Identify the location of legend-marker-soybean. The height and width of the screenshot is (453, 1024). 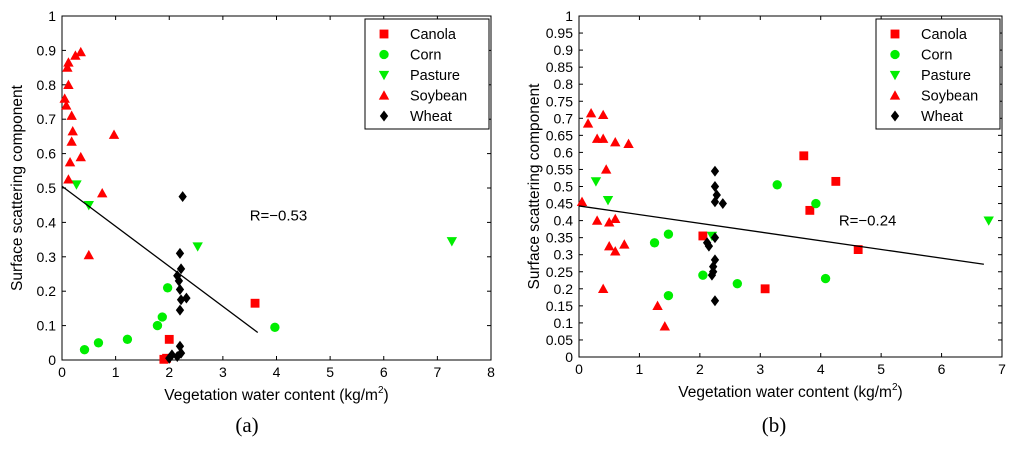
(895, 95).